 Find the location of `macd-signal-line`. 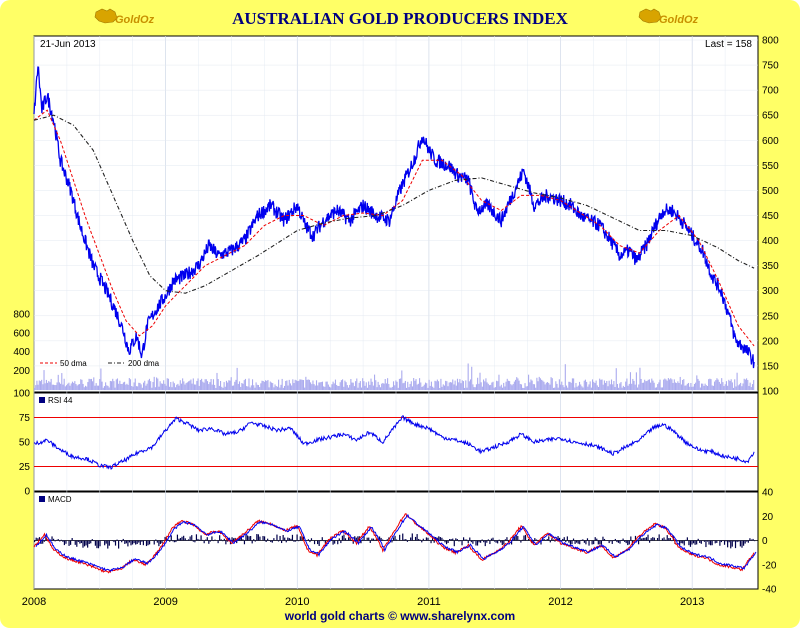

macd-signal-line is located at coordinates (396, 543).